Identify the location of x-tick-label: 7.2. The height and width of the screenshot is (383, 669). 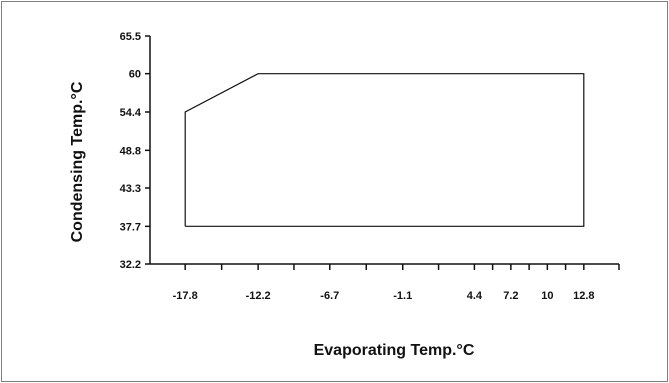
(510, 296).